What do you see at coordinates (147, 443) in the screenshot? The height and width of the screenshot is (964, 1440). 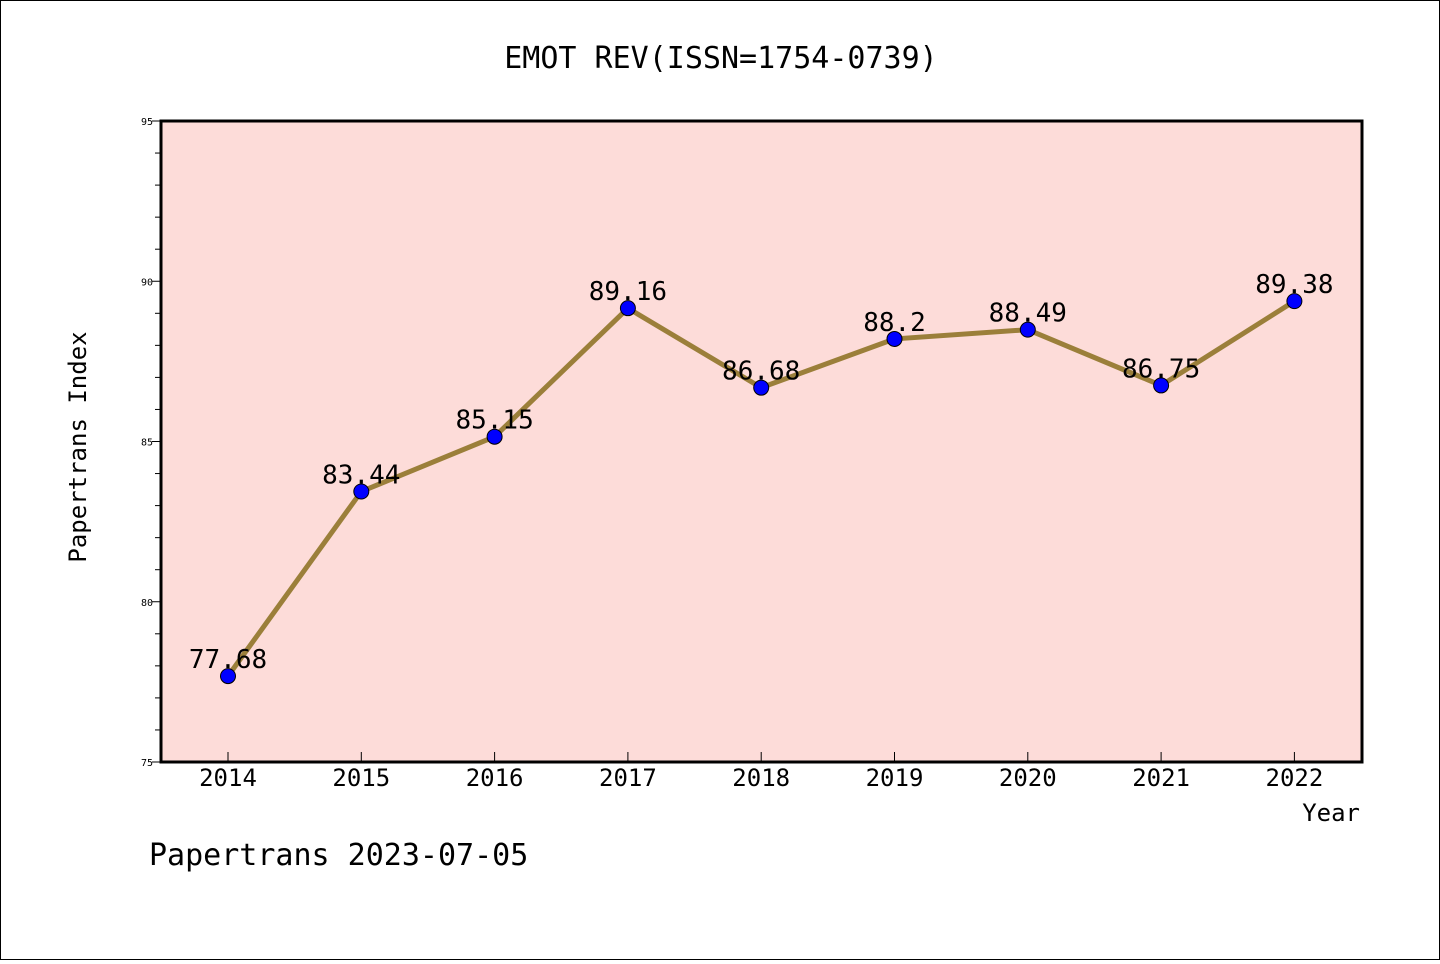 I see `y-tick-label: 85` at bounding box center [147, 443].